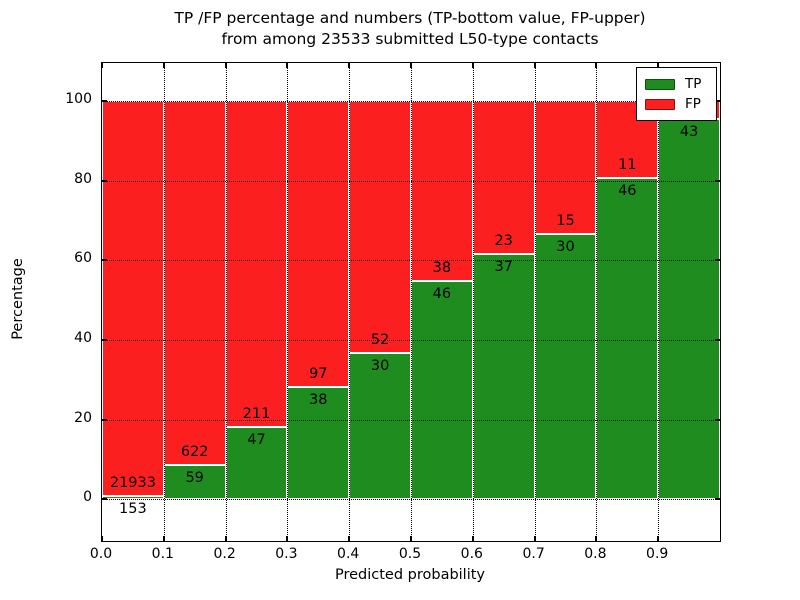 This screenshot has width=800, height=600. What do you see at coordinates (380, 340) in the screenshot?
I see `fp-count-label: 52` at bounding box center [380, 340].